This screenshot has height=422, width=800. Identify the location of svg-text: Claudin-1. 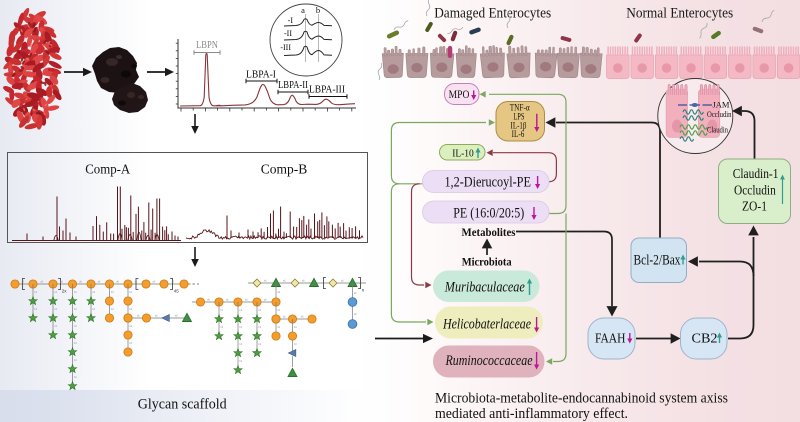
(756, 174).